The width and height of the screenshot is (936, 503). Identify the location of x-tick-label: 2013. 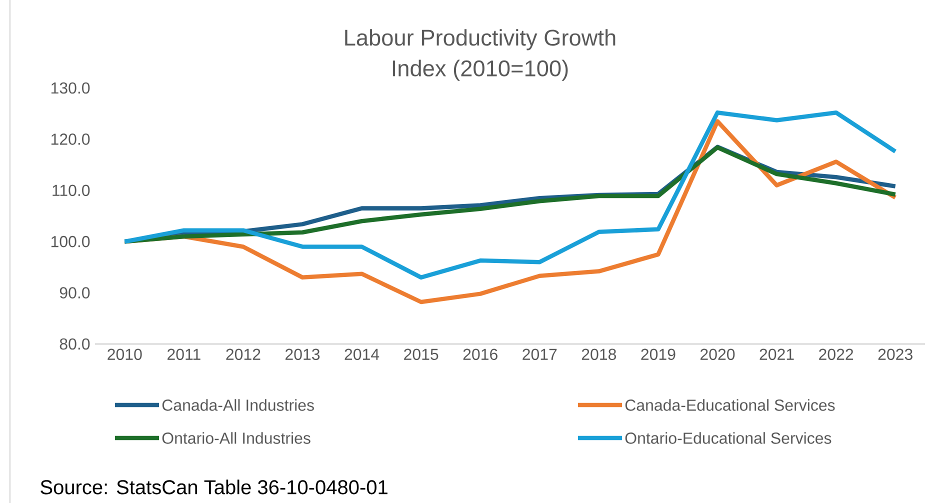
(303, 354).